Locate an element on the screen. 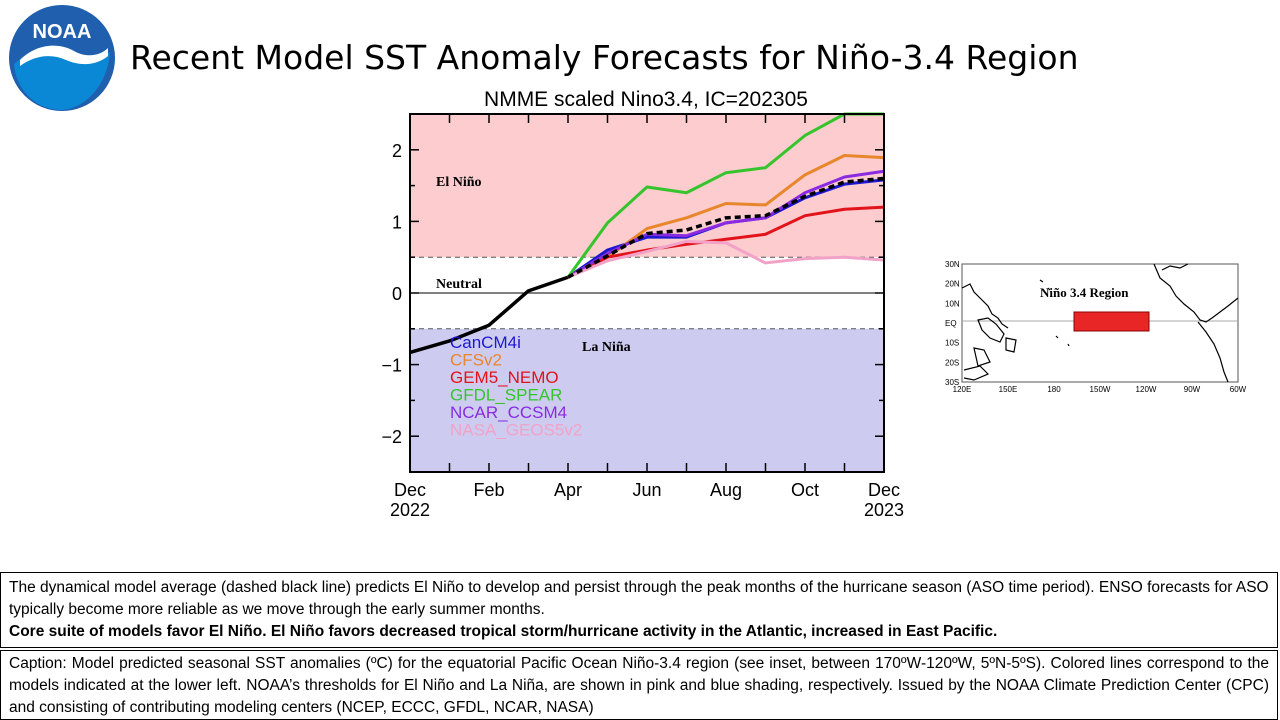  neutral-label: Neutral is located at coordinates (459, 284).